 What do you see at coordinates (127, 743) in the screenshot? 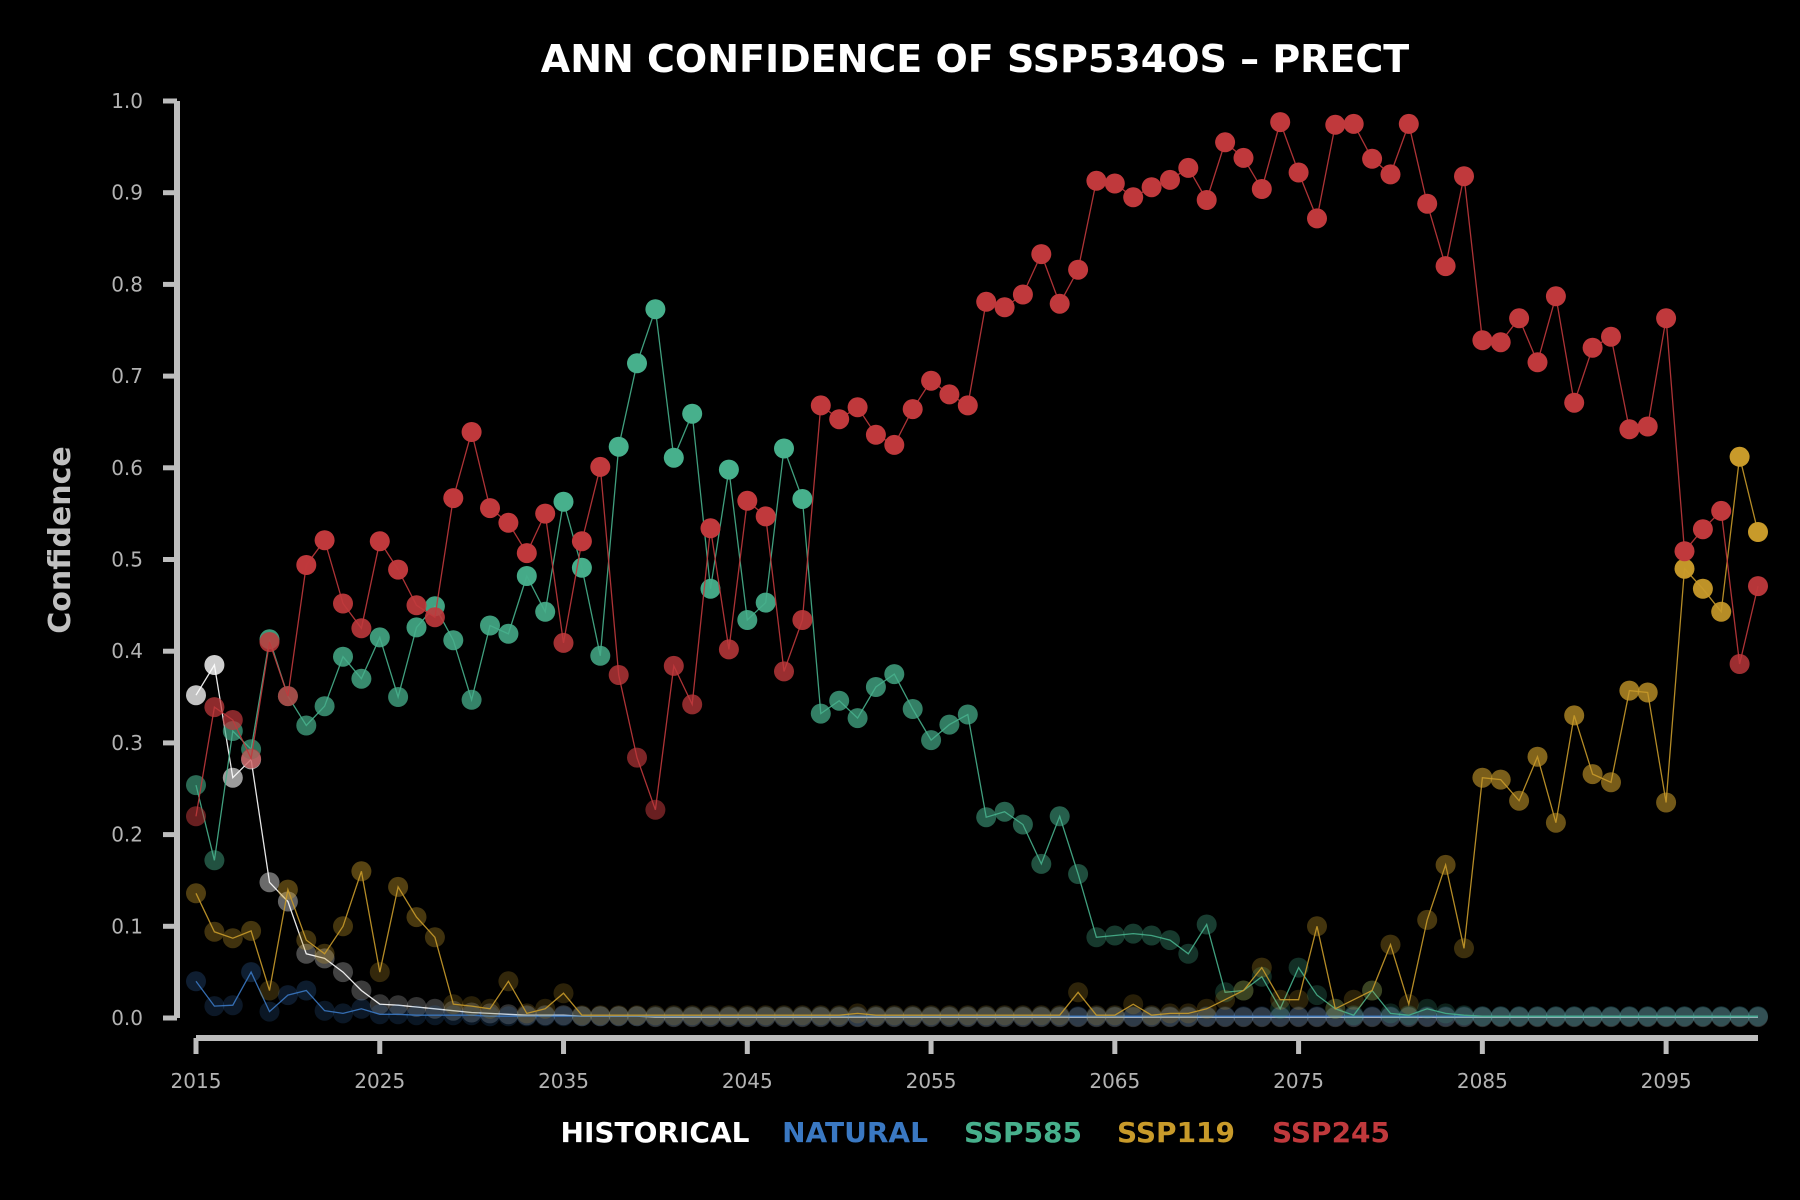
I see `y-tick-label: 0.3` at bounding box center [127, 743].